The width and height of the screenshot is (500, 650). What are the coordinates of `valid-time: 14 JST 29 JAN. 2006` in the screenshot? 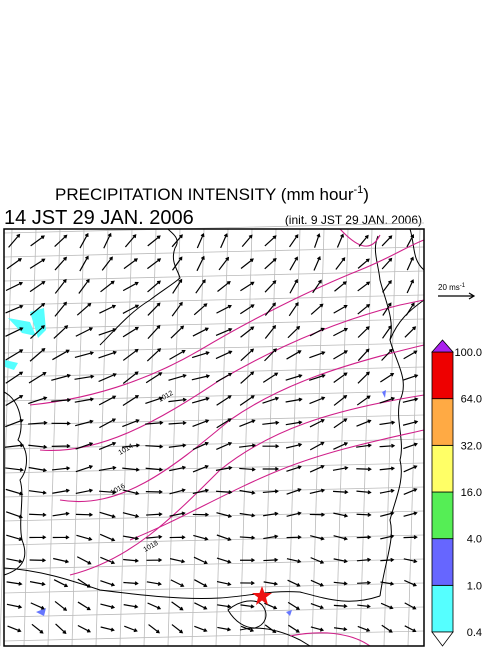 It's located at (99, 218).